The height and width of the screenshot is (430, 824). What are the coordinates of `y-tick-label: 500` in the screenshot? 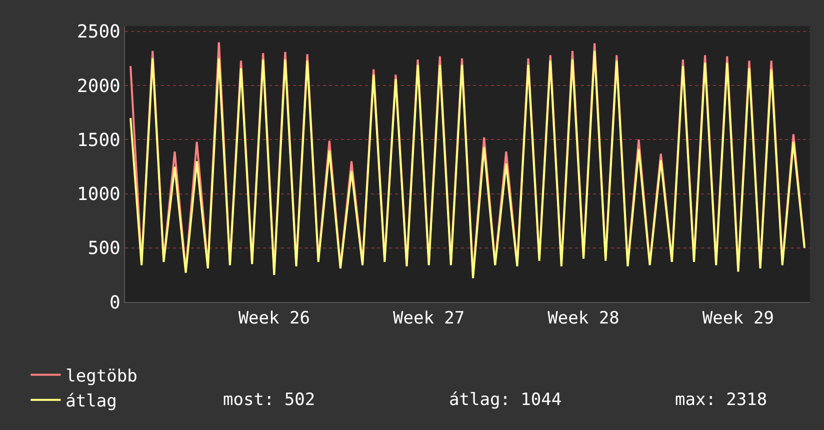 It's located at (104, 249).